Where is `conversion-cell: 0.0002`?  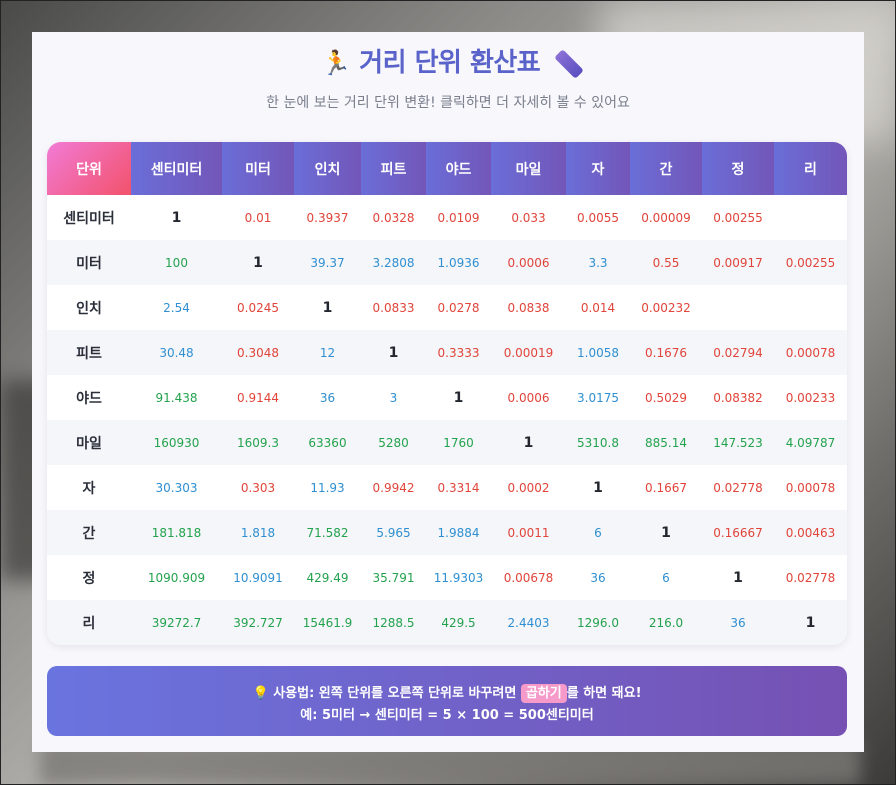 conversion-cell: 0.0002 is located at coordinates (528, 487).